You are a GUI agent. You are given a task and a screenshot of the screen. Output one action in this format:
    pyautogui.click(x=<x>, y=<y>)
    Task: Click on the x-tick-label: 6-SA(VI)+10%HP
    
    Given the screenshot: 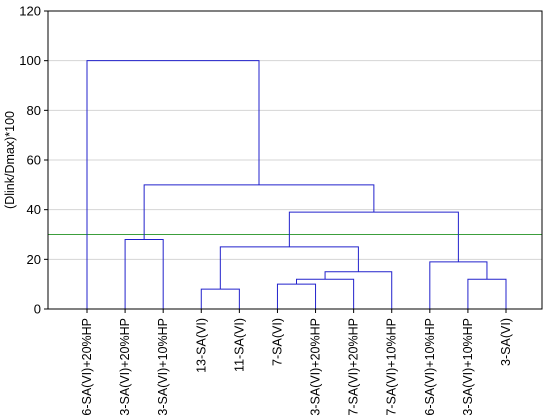 What is the action you would take?
    pyautogui.click(x=430, y=367)
    